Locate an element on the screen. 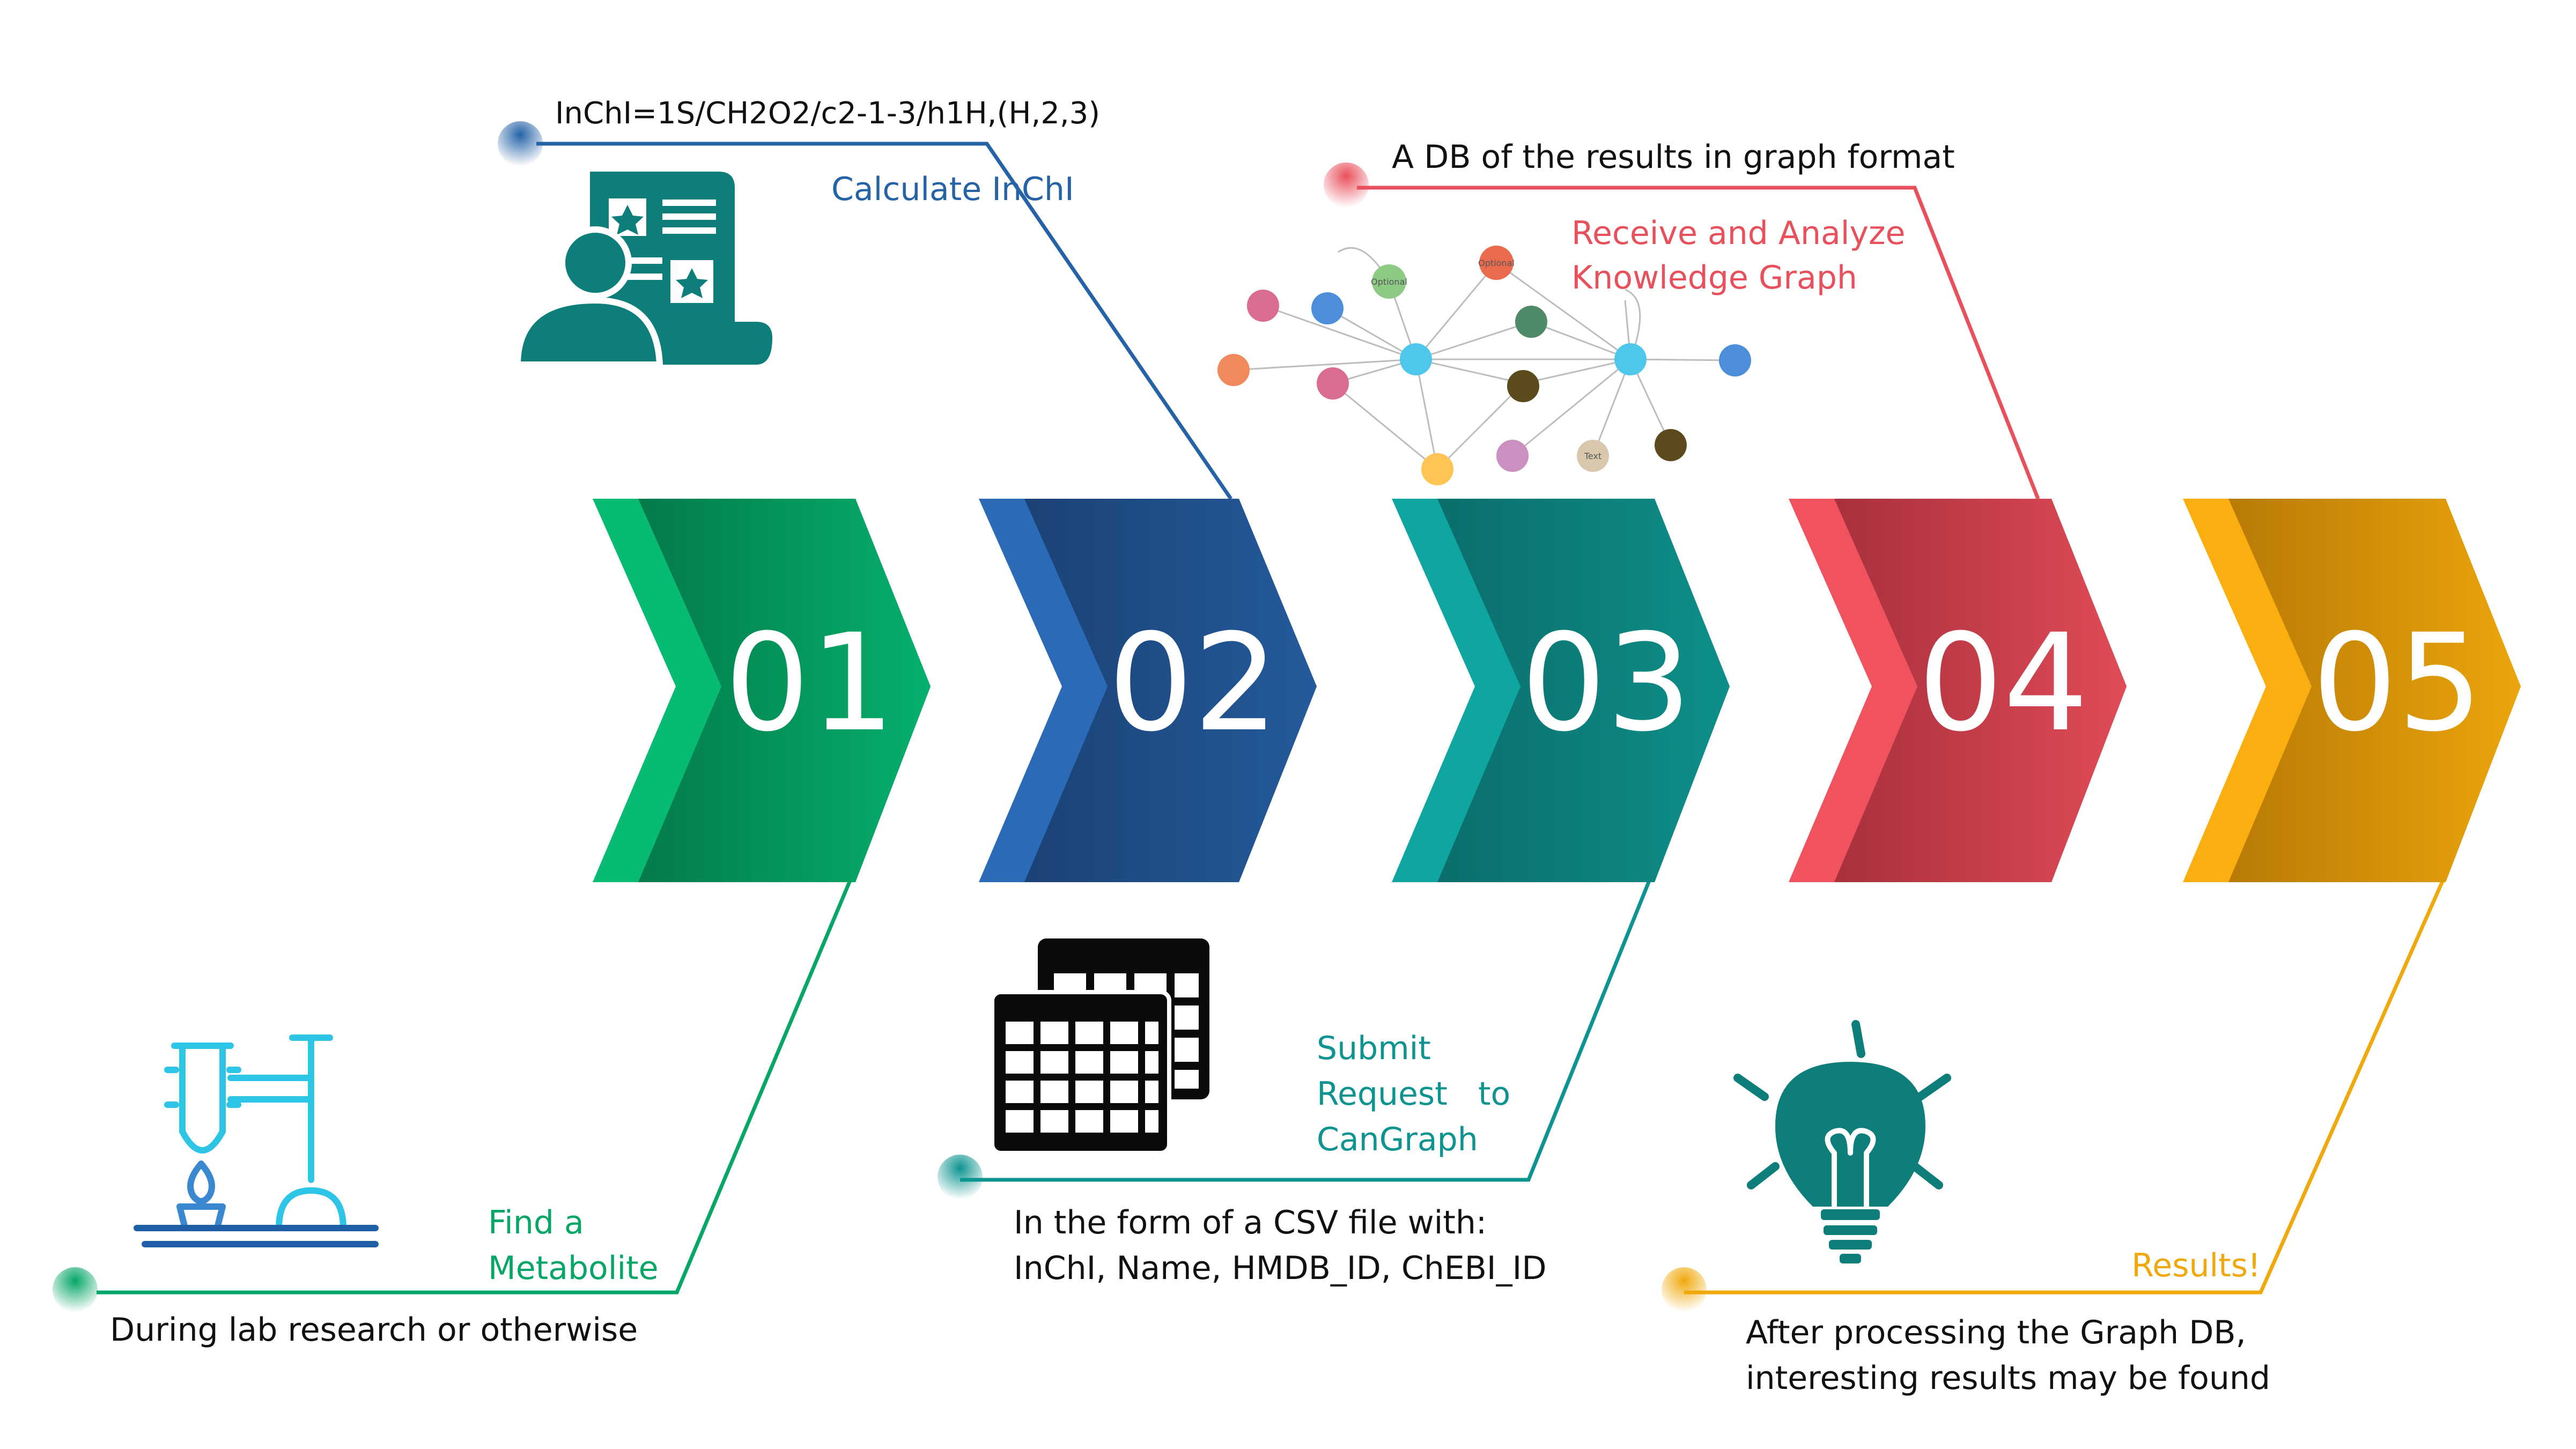 Image resolution: width=2576 pixels, height=1449 pixels. note-line: InChI, Name, HMDB_ID, ChEBI_ID is located at coordinates (1280, 1269).